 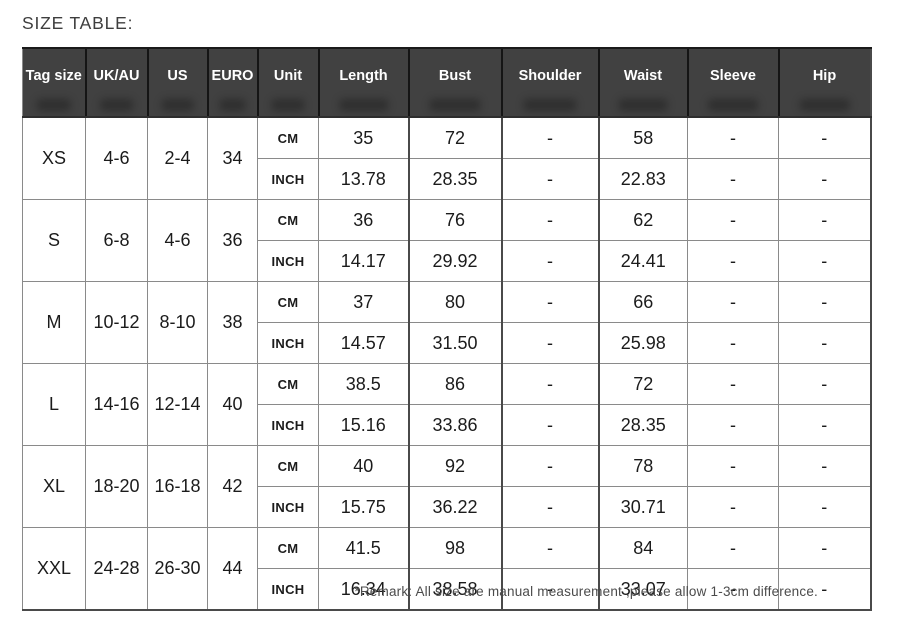 I want to click on table-row: S 6-8 4-6 36 CM 36 76 - 62 - -, so click(x=446, y=240).